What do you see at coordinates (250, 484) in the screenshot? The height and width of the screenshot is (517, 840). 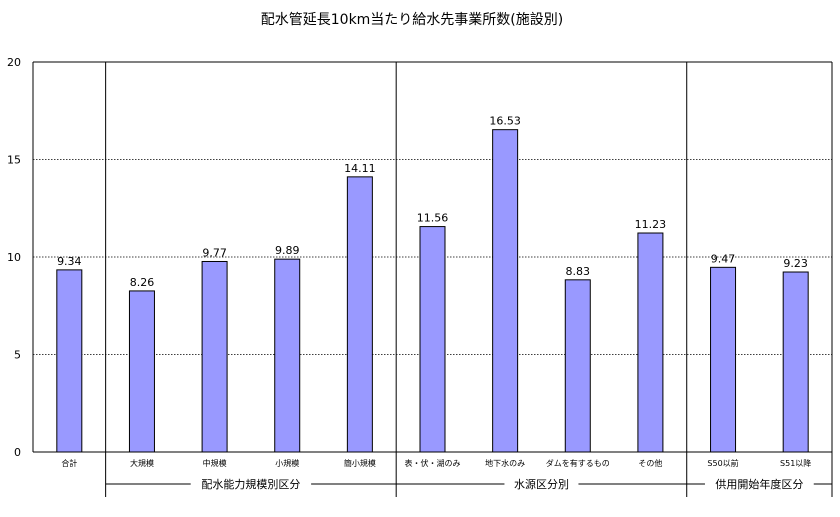 I see `group-label: 配水能力規模別区分` at bounding box center [250, 484].